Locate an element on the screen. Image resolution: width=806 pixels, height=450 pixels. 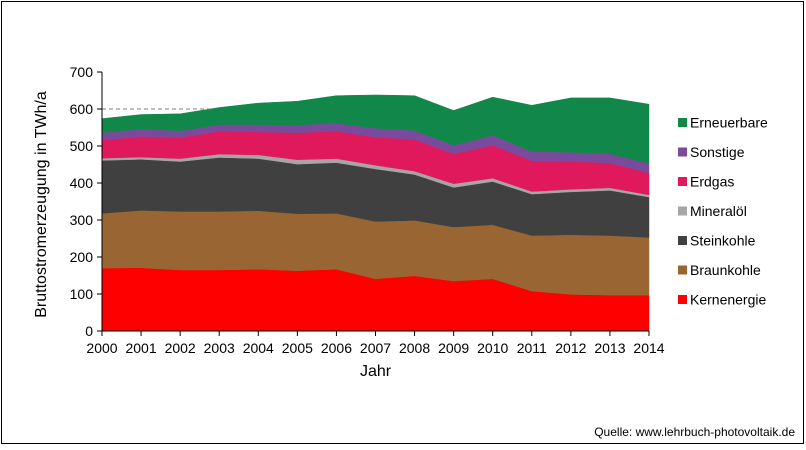
x-tick-label: 2004 is located at coordinates (258, 348).